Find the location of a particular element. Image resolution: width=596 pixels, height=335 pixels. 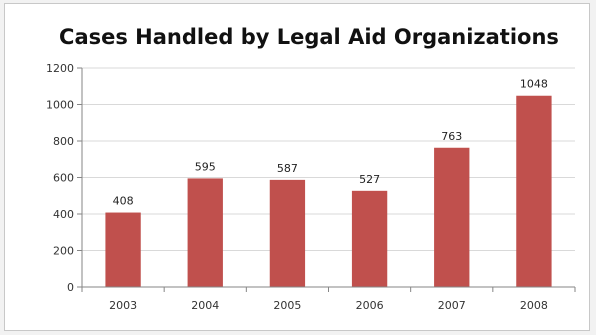

y-tick-label: 1200 is located at coordinates (60, 68).